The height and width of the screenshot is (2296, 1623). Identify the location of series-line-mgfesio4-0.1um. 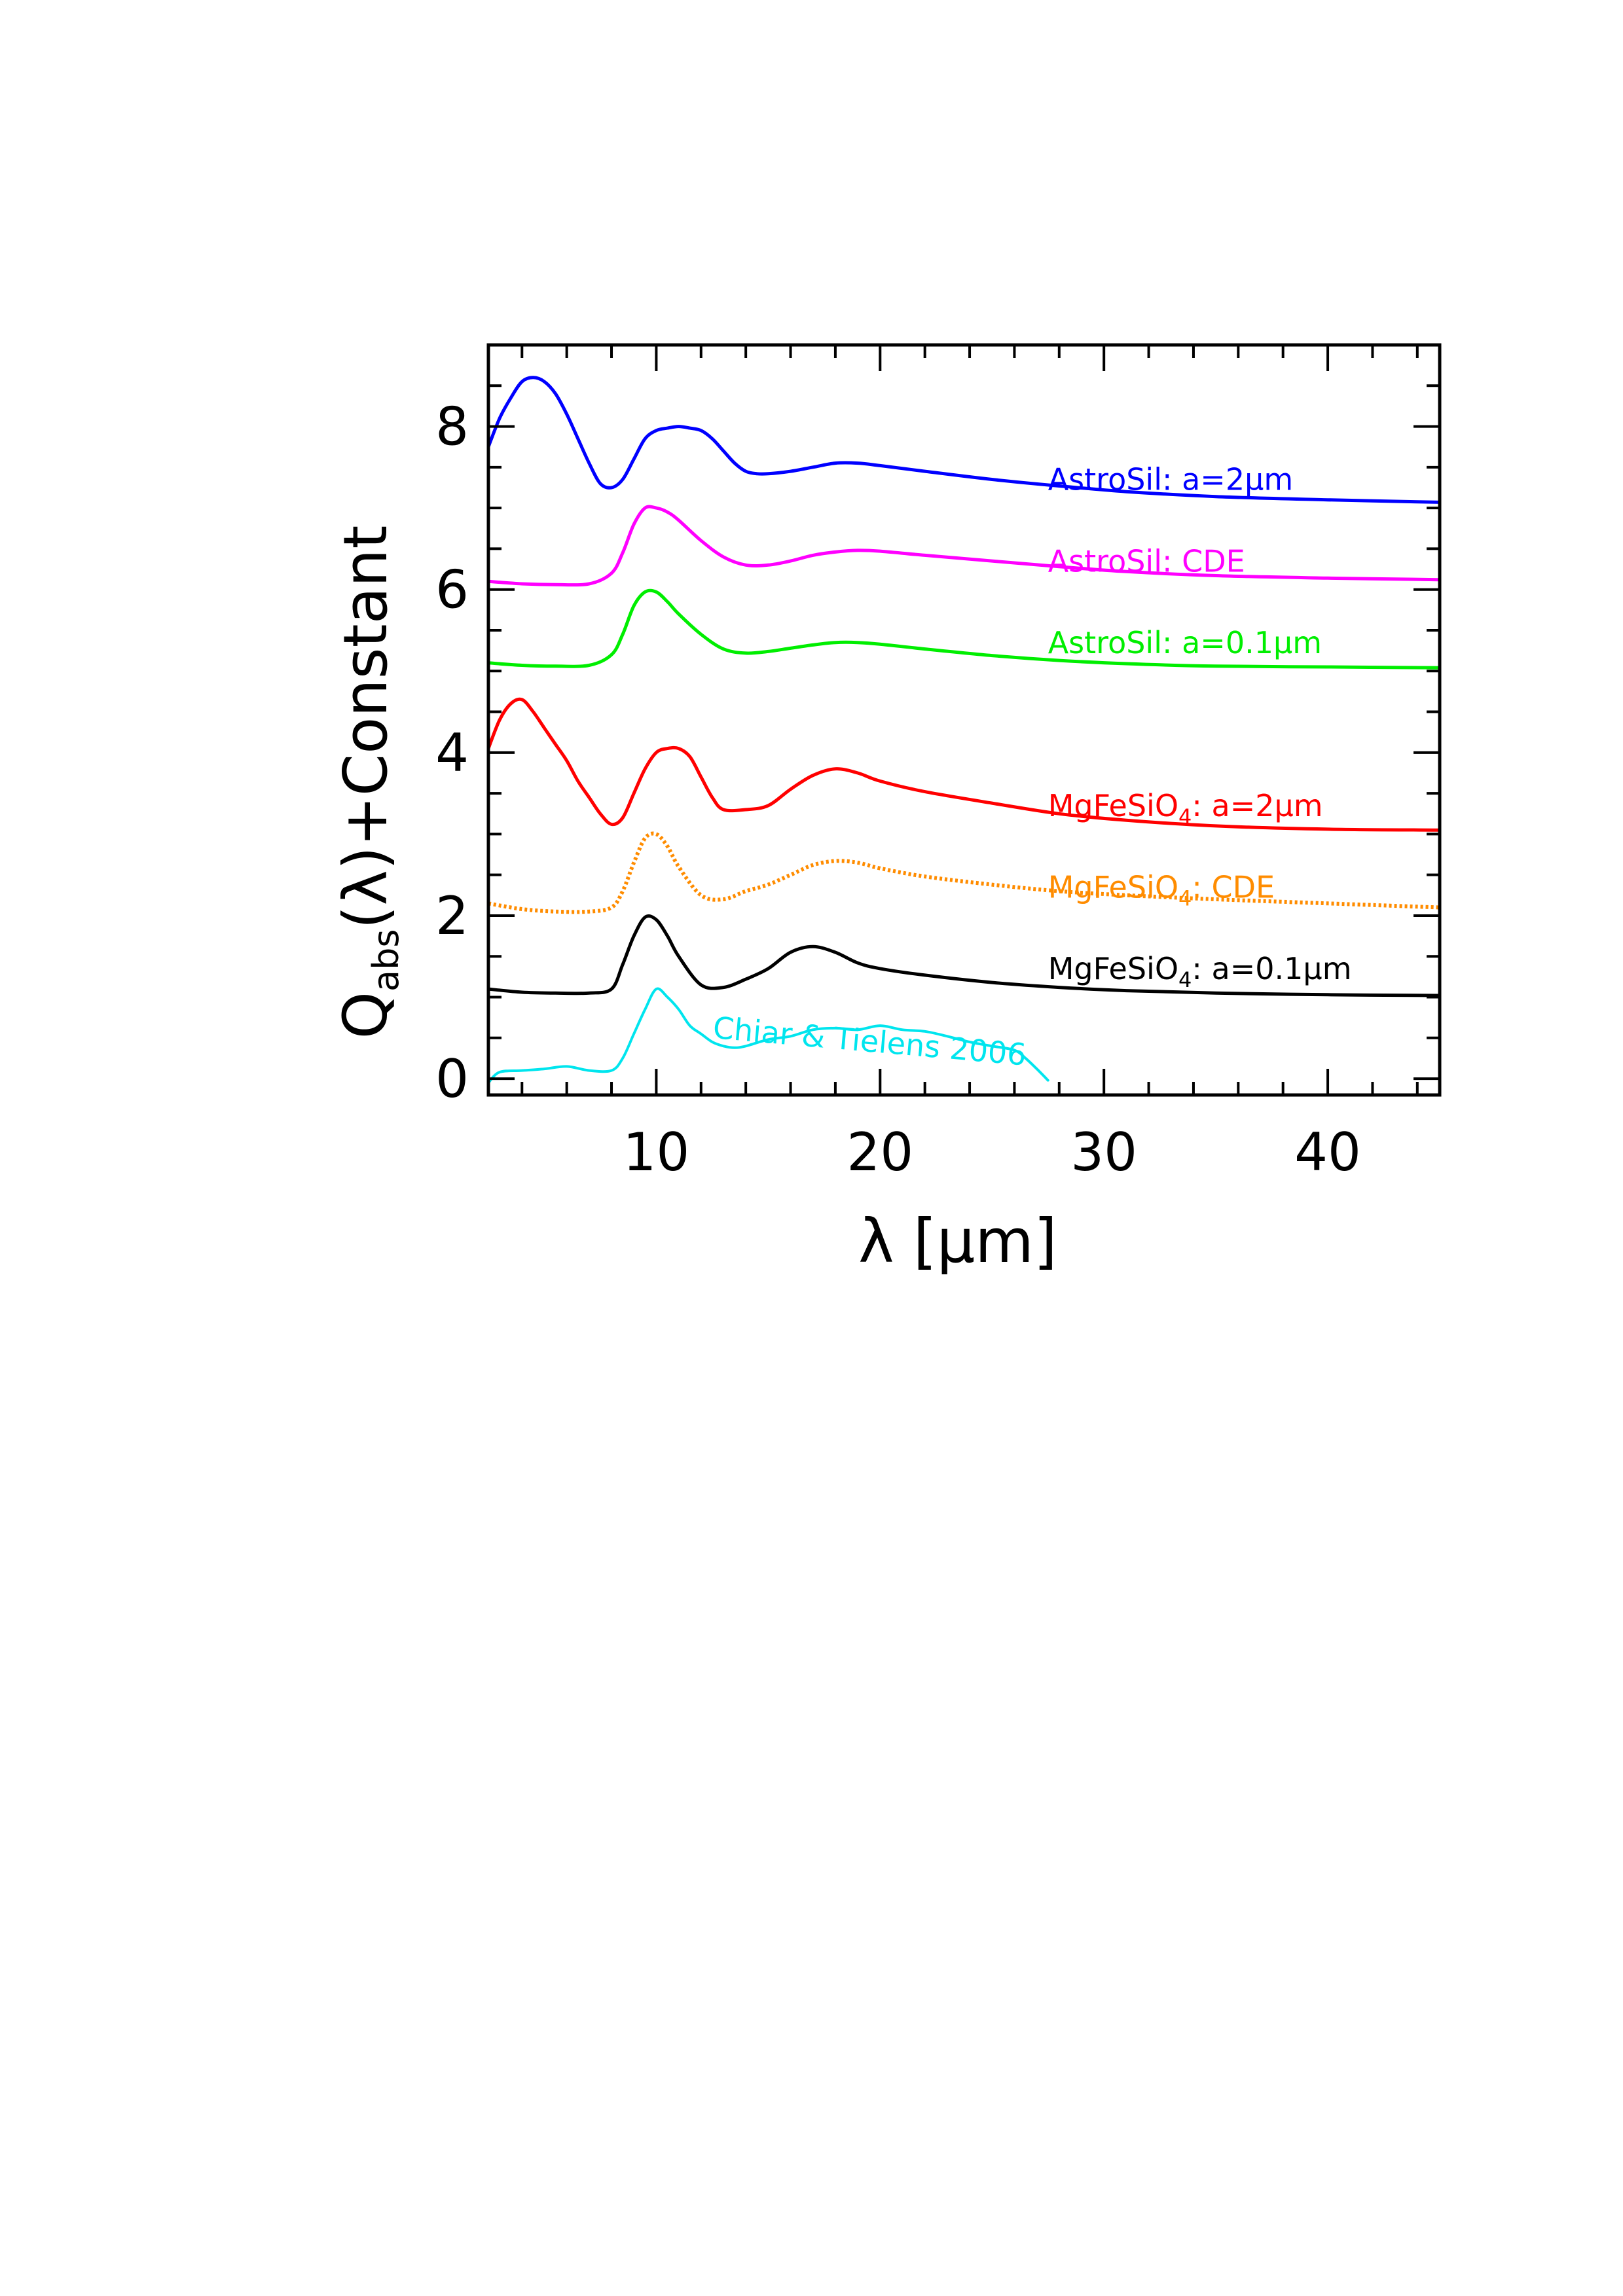
(964, 956).